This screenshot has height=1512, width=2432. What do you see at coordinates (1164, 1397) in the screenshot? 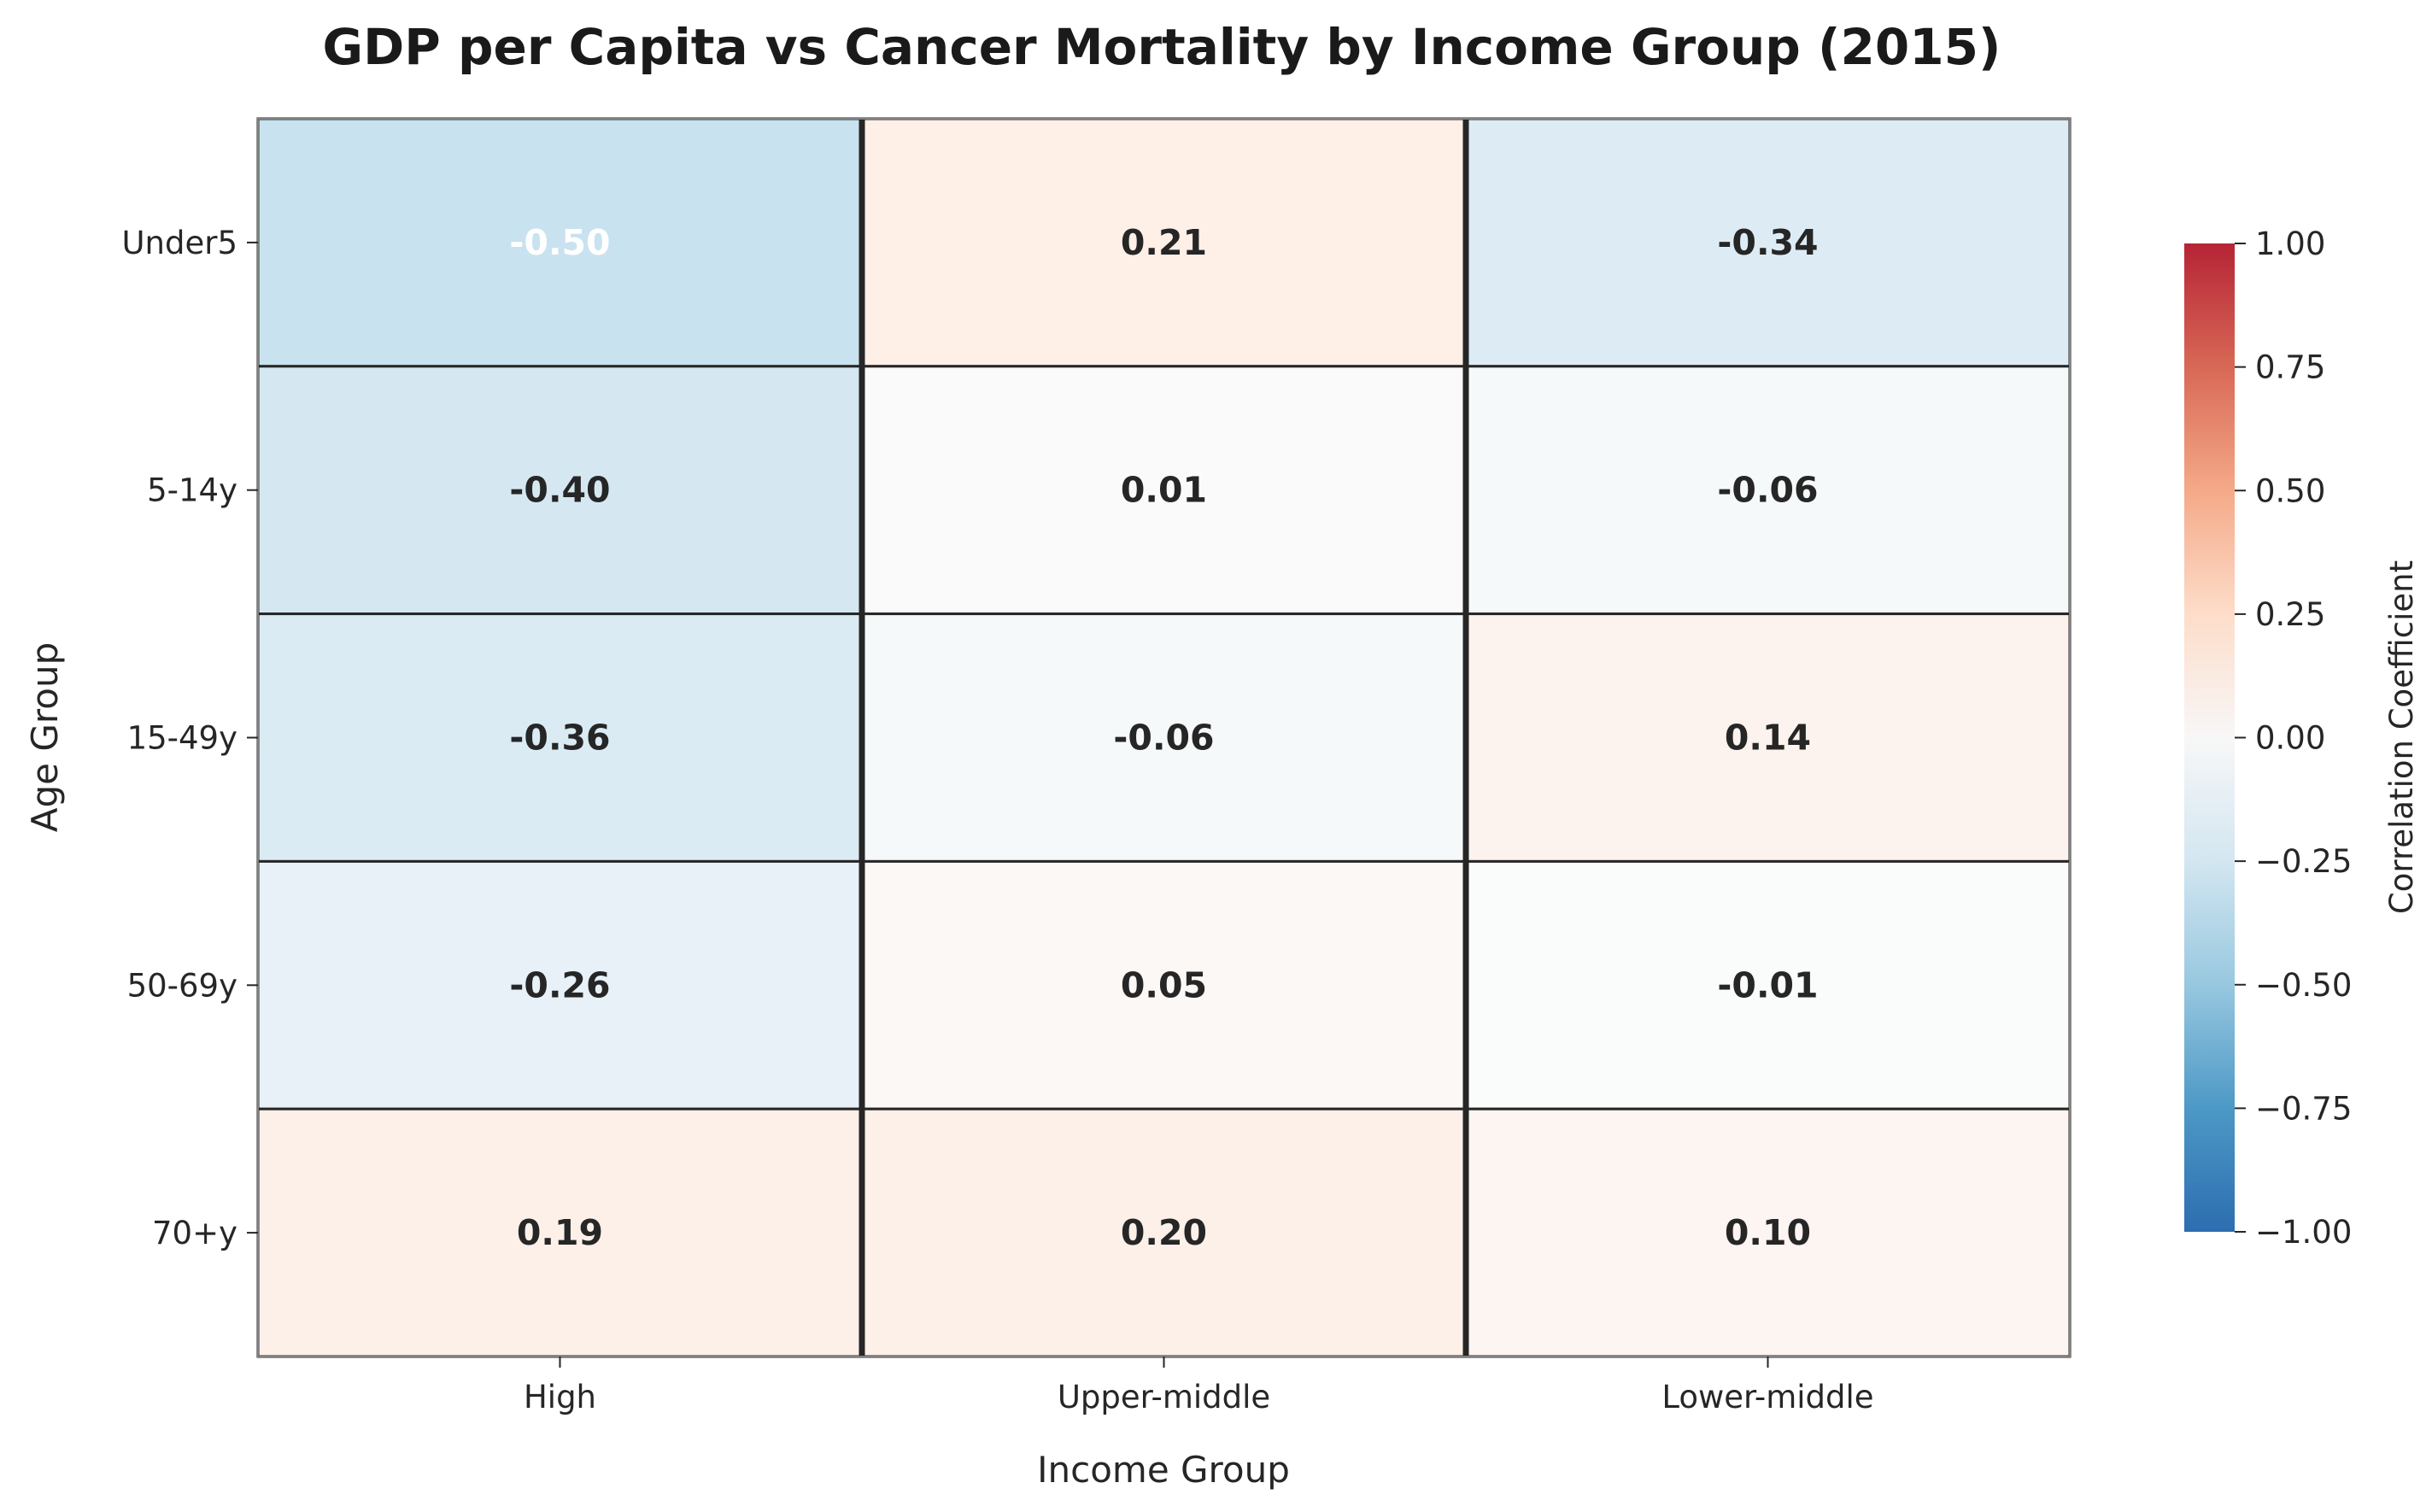
I see `x-tick-label: Upper-middle` at bounding box center [1164, 1397].